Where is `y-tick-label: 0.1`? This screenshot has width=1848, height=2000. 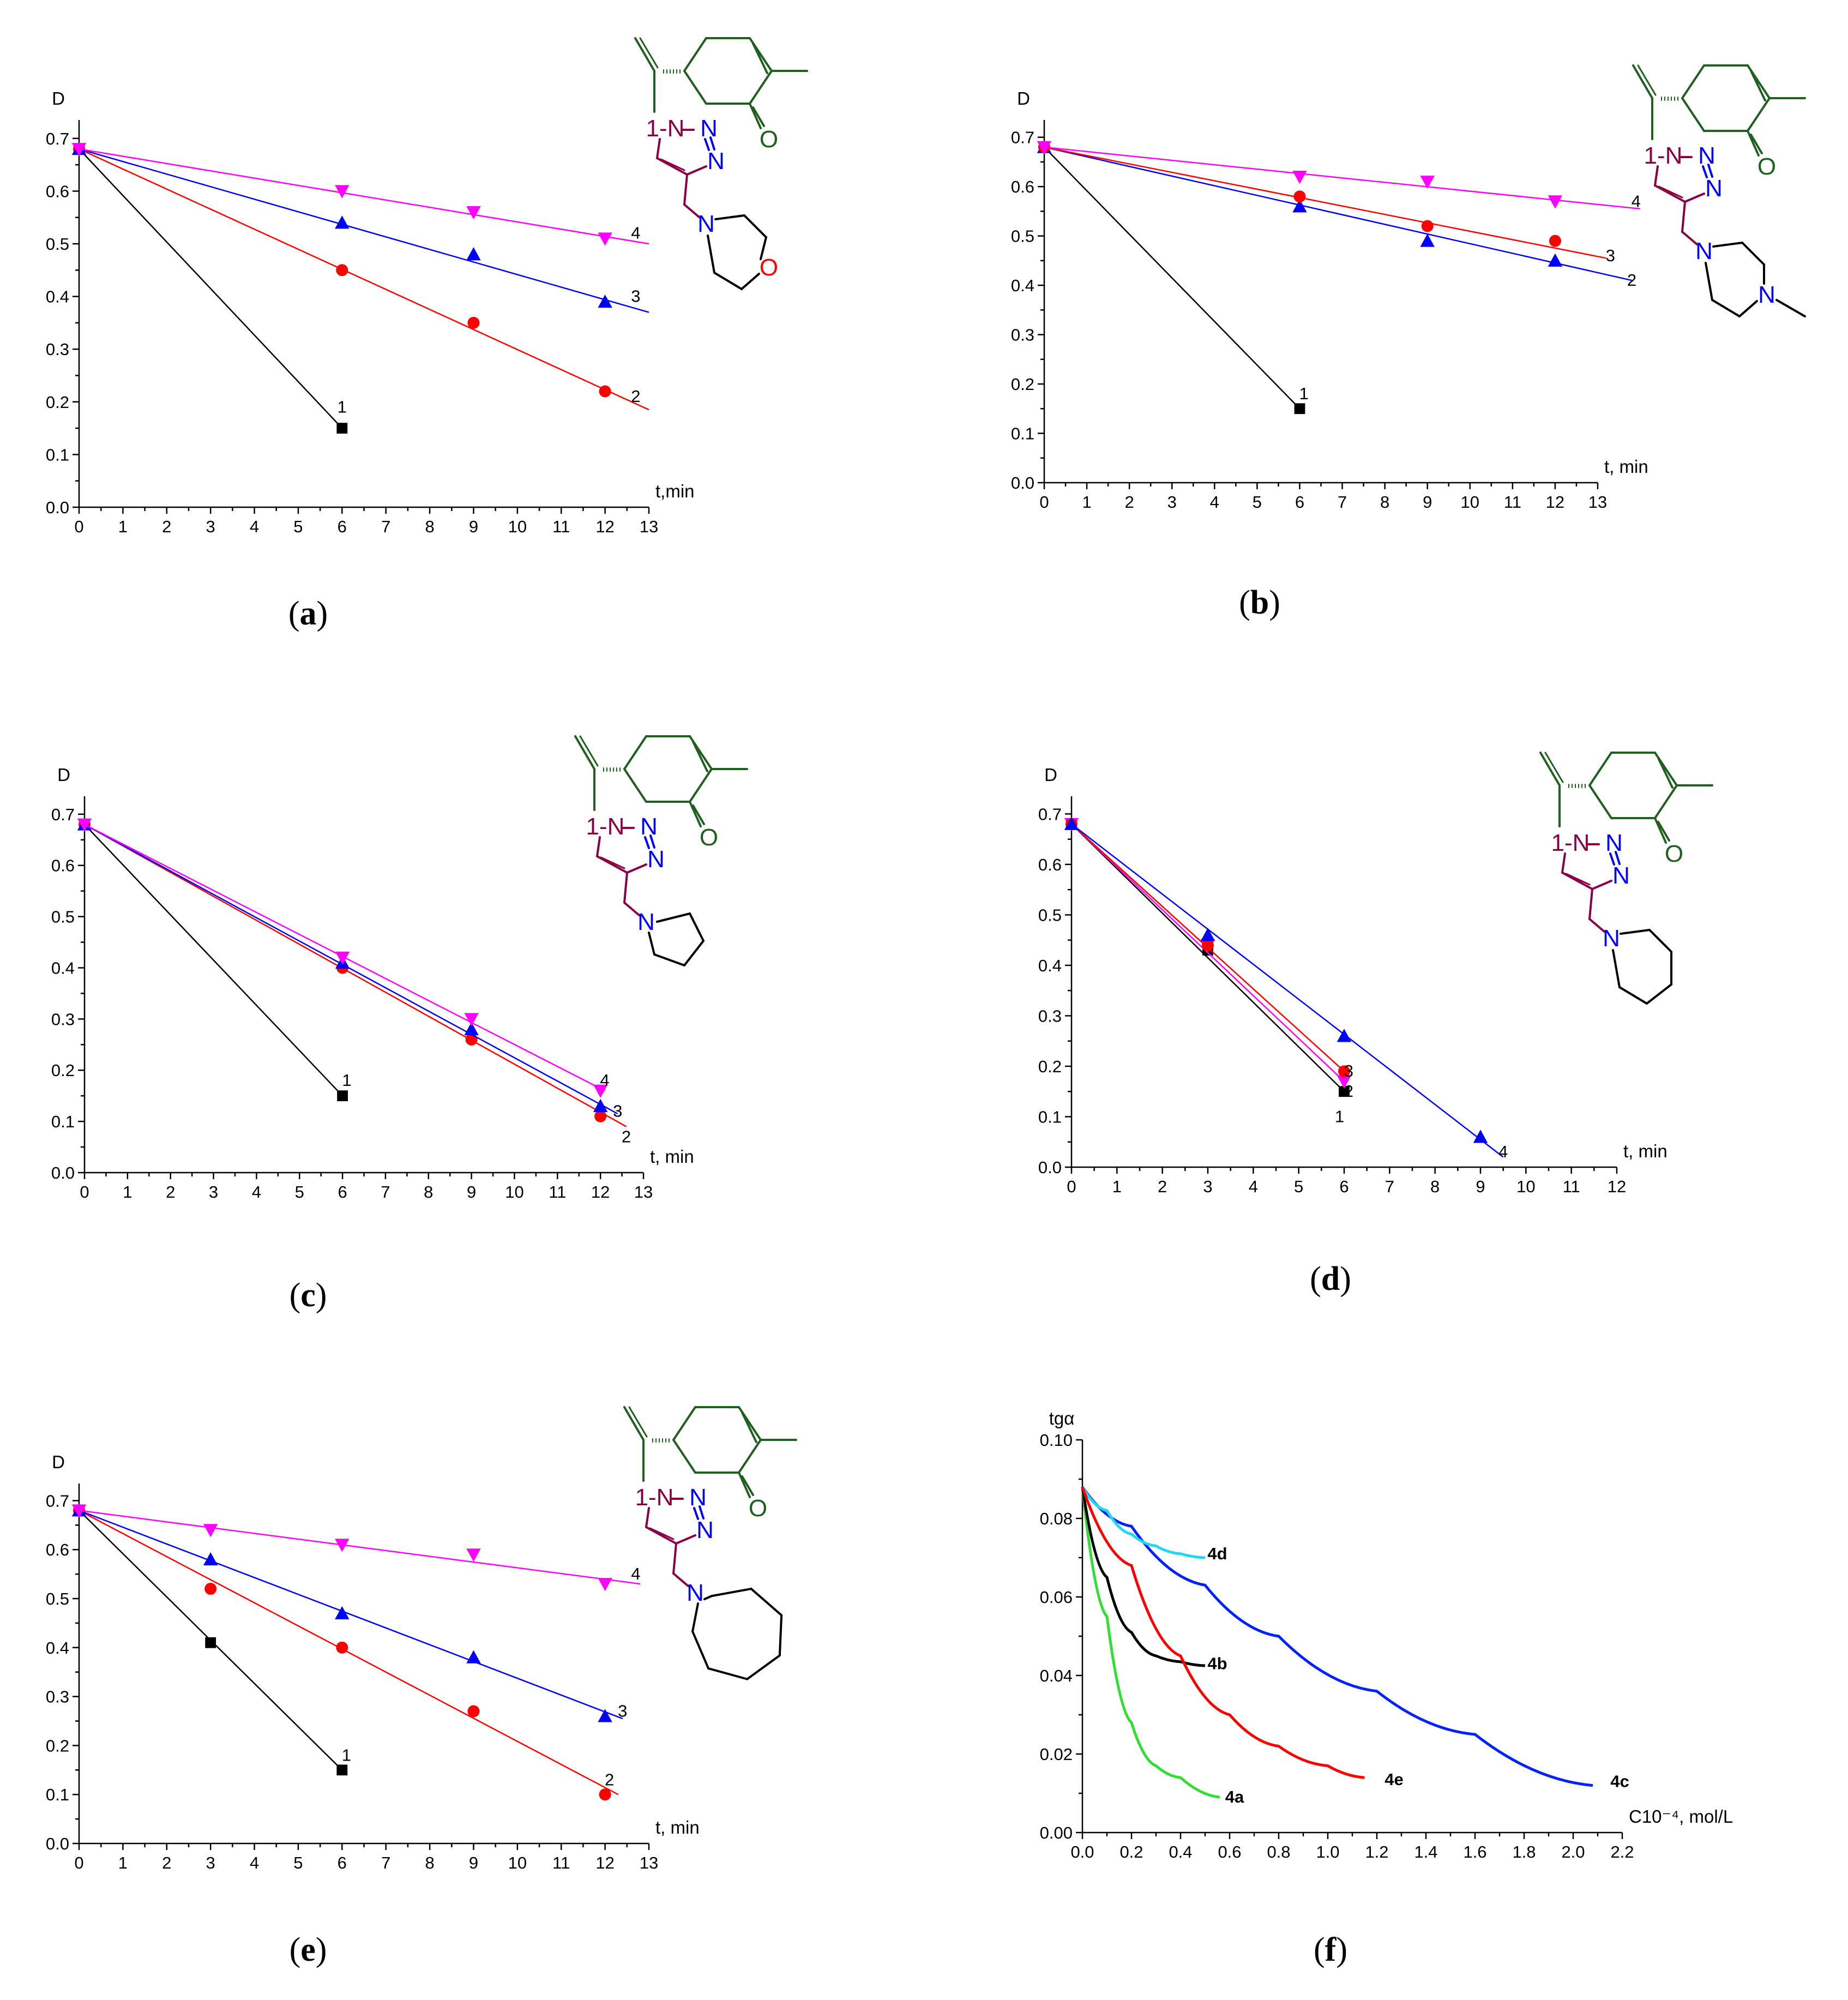
y-tick-label: 0.1 is located at coordinates (63, 1121).